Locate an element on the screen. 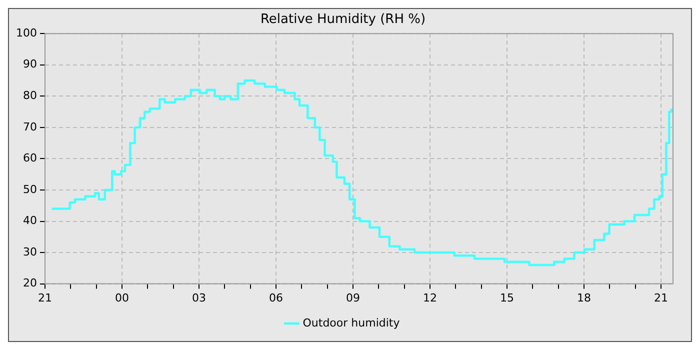  y-tick-label: 80 is located at coordinates (29, 95).